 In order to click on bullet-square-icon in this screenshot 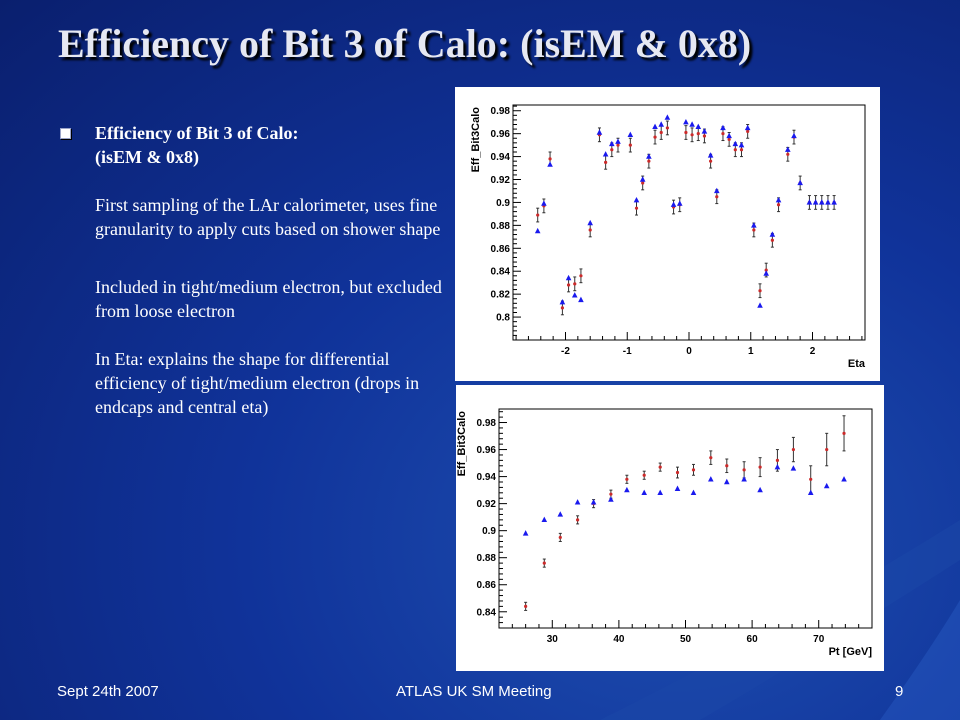, I will do `click(65, 133)`.